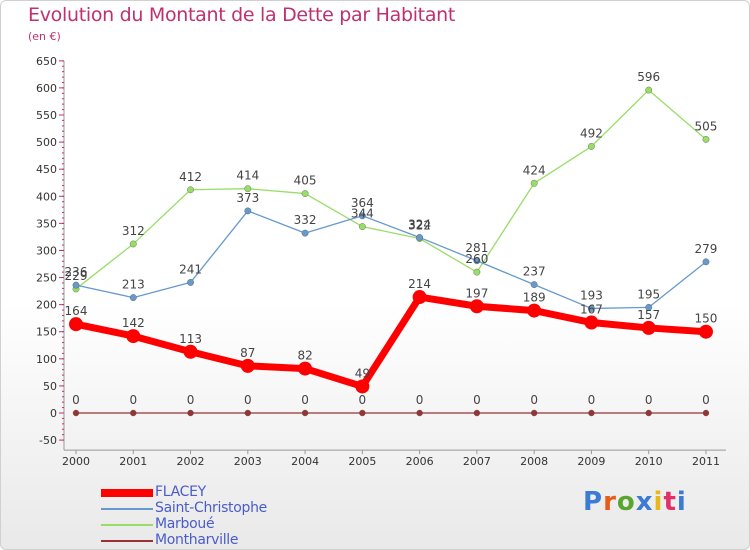 This screenshot has width=750, height=550. Describe the element at coordinates (658, 502) in the screenshot. I see `logo-letter: i` at that location.